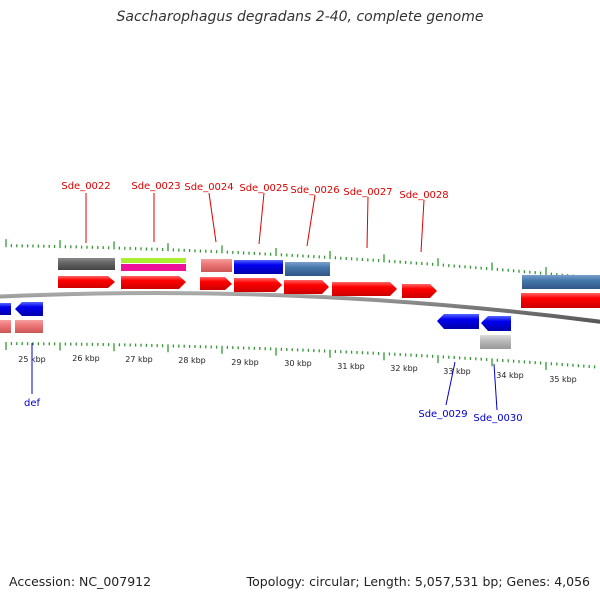 This screenshot has width=600, height=600. I want to click on scale-label: 33 kbp, so click(457, 371).